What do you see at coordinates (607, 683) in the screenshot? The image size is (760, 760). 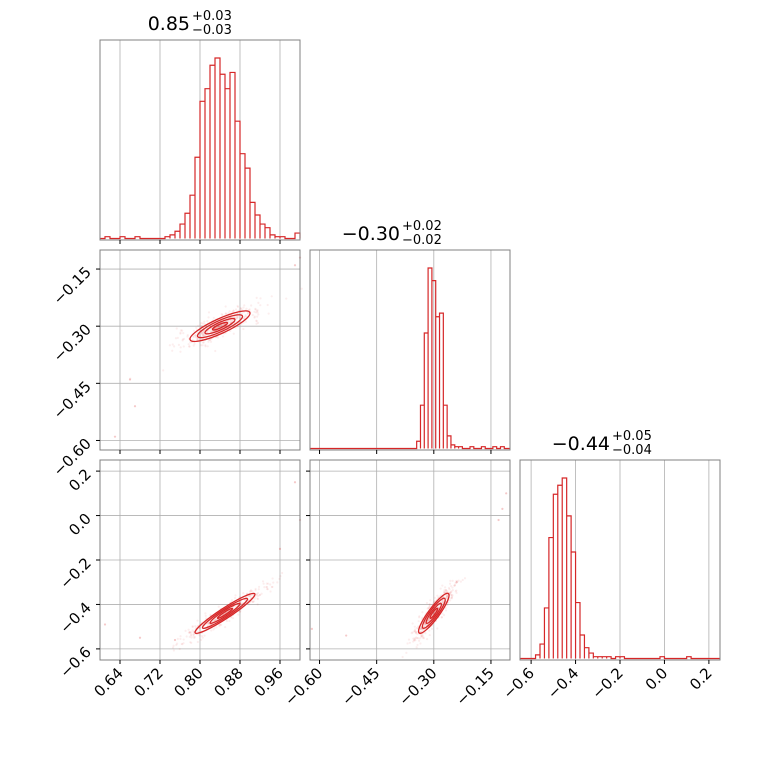 I see `x-tick-label-p2-2: −0.2` at bounding box center [607, 683].